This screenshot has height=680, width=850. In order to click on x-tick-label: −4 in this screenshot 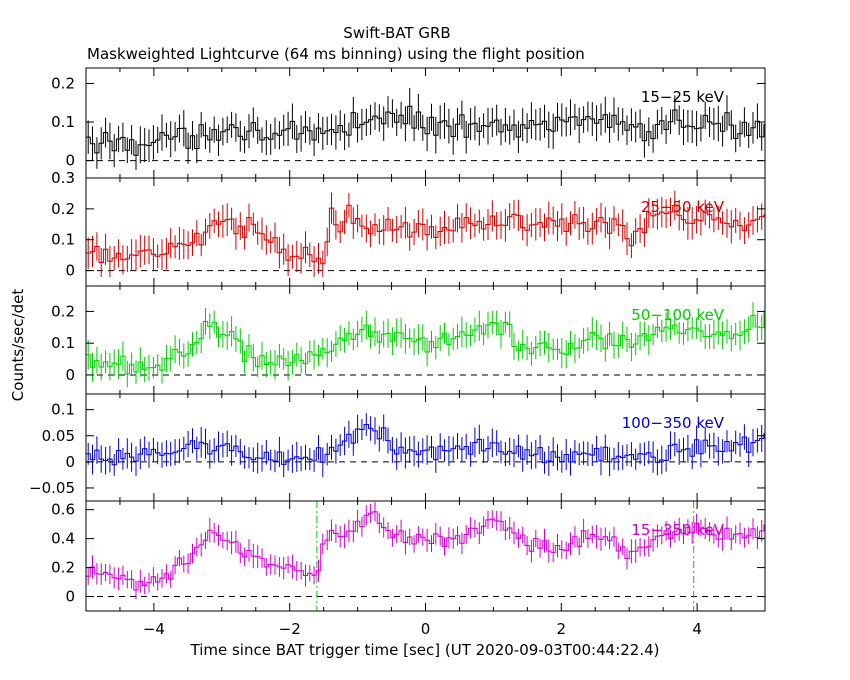, I will do `click(154, 629)`.